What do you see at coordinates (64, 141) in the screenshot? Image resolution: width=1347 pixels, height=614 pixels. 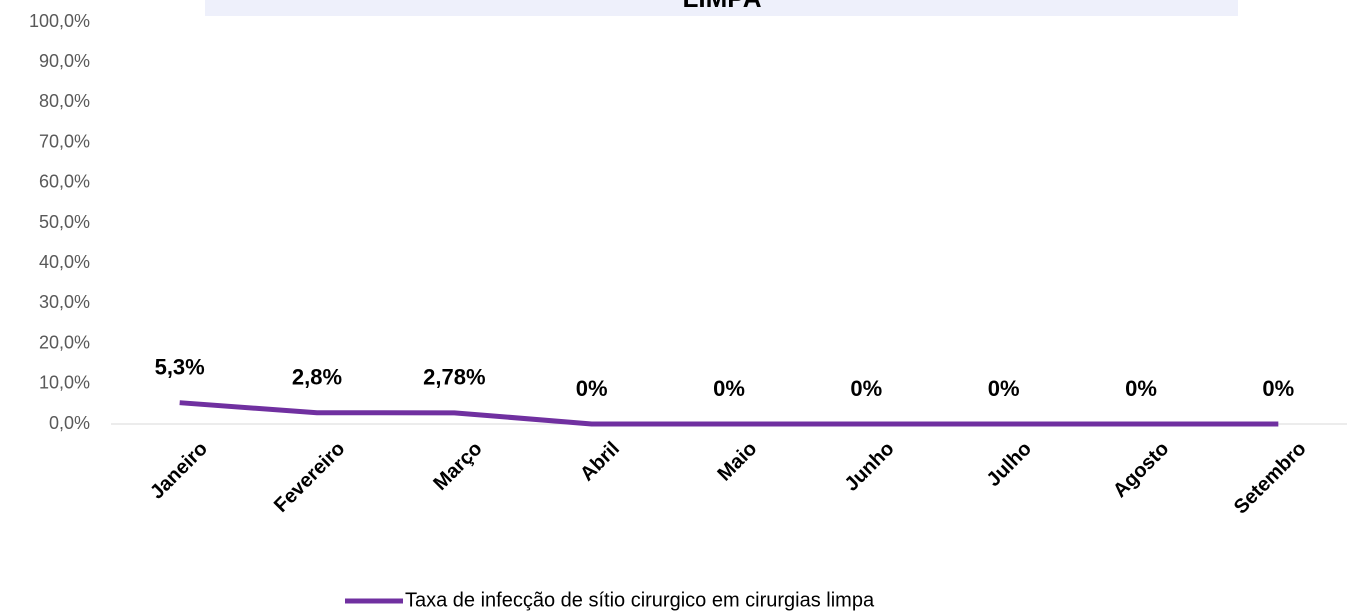 I see `y-tick-label: 70,0%` at bounding box center [64, 141].